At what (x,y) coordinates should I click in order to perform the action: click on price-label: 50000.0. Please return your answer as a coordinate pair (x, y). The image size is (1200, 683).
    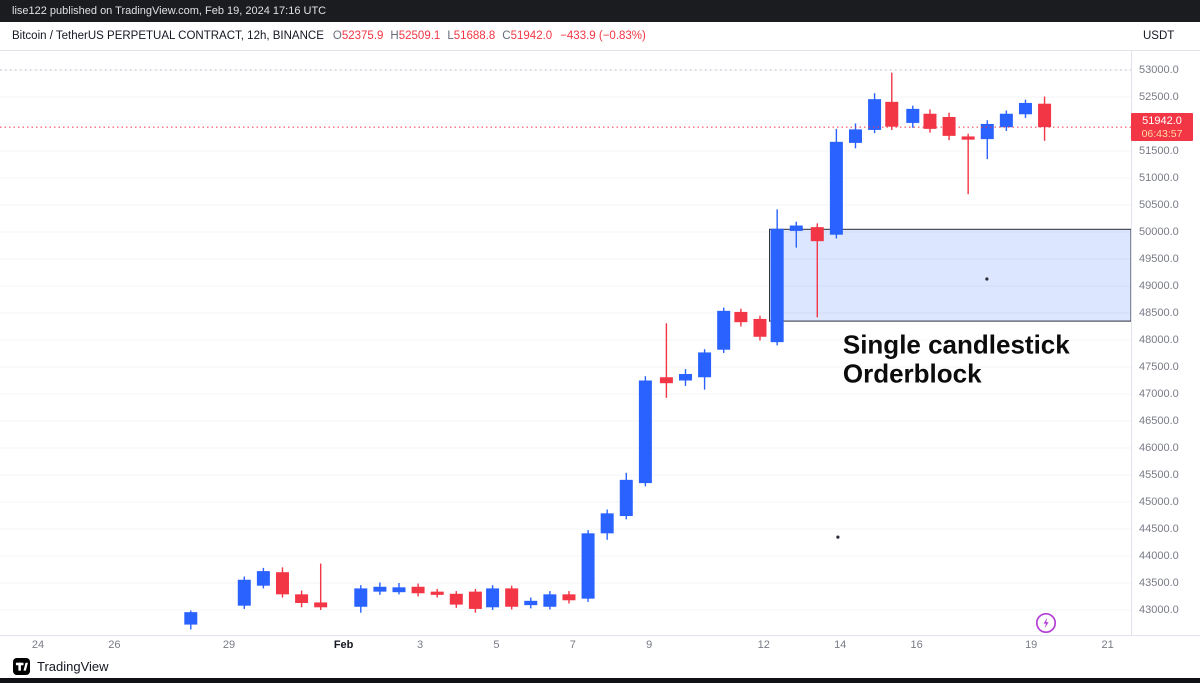
    Looking at the image, I should click on (1159, 232).